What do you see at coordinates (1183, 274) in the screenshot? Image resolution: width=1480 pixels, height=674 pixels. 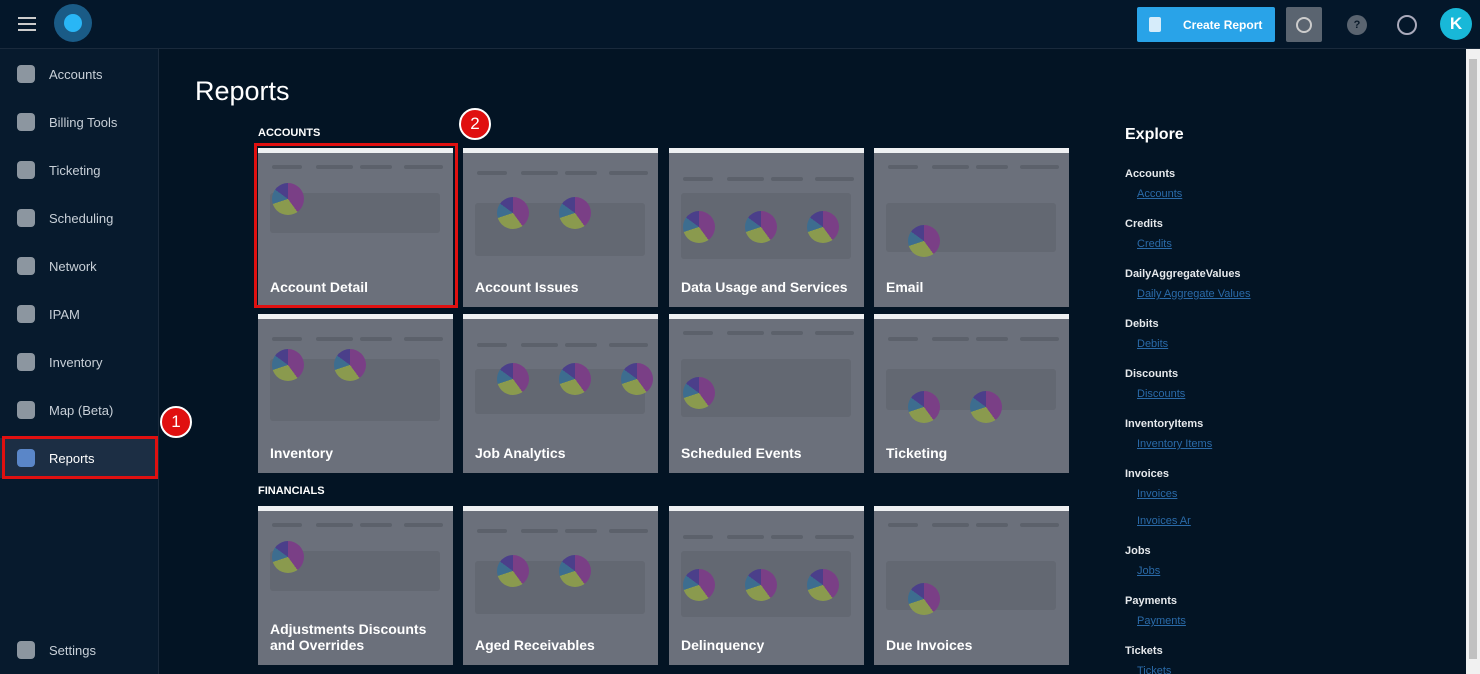 I see `explore-heading: DailyAggregateValues` at bounding box center [1183, 274].